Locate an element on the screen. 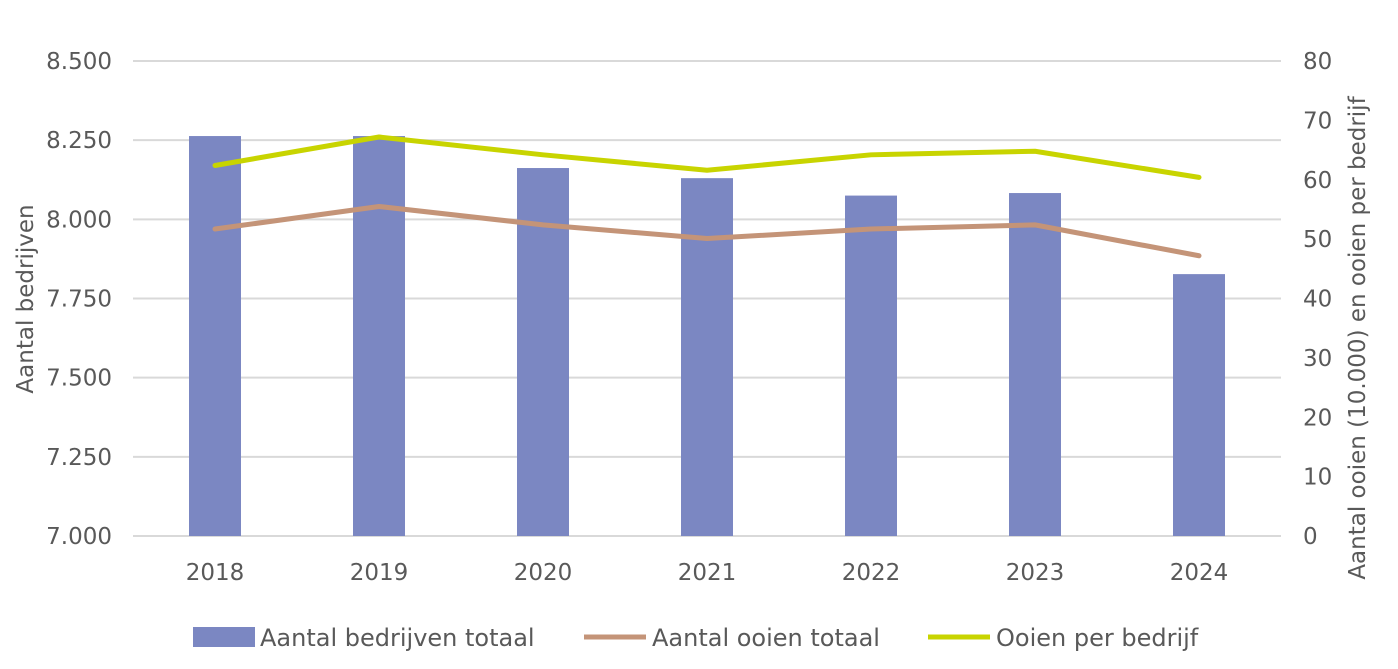 Image resolution: width=1398 pixels, height=669 pixels. y2-tick-label: 30 is located at coordinates (1317, 359).